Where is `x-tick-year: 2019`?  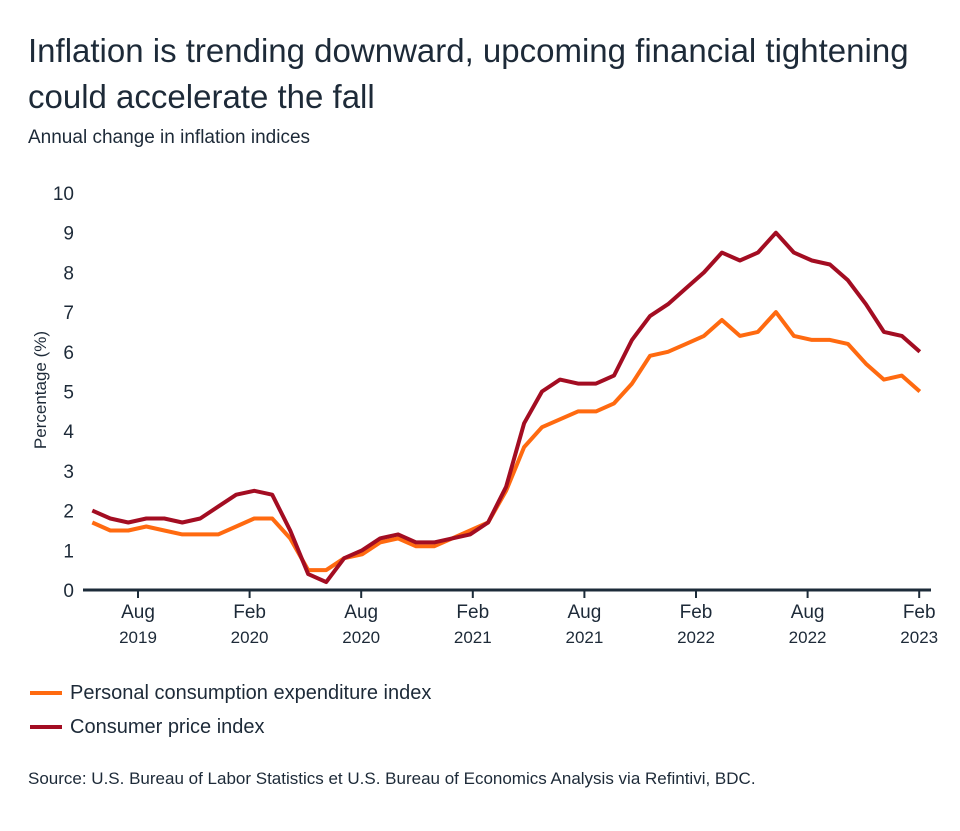 x-tick-year: 2019 is located at coordinates (138, 637).